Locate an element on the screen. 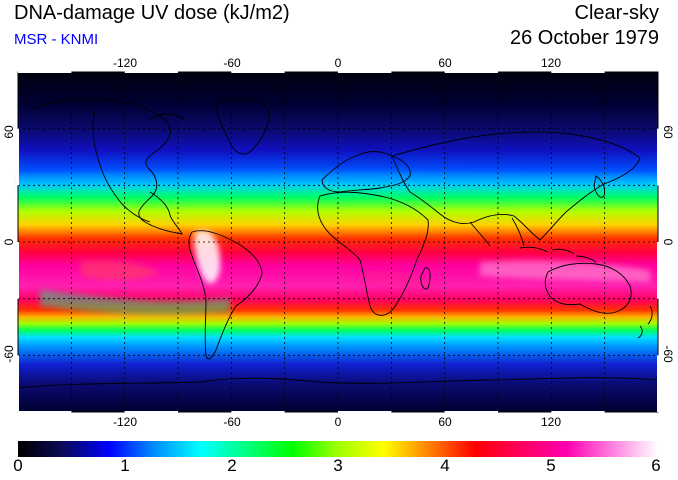 This screenshot has width=678, height=480. lon-label-top: 120 is located at coordinates (551, 63).